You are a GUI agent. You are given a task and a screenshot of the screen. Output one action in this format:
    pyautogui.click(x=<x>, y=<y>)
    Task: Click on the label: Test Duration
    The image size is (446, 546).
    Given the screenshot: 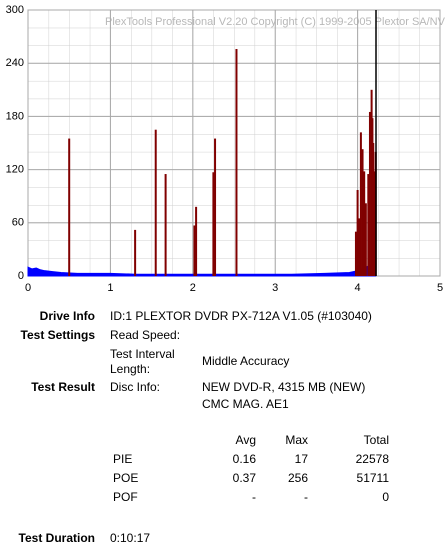 What is the action you would take?
    pyautogui.click(x=56, y=538)
    